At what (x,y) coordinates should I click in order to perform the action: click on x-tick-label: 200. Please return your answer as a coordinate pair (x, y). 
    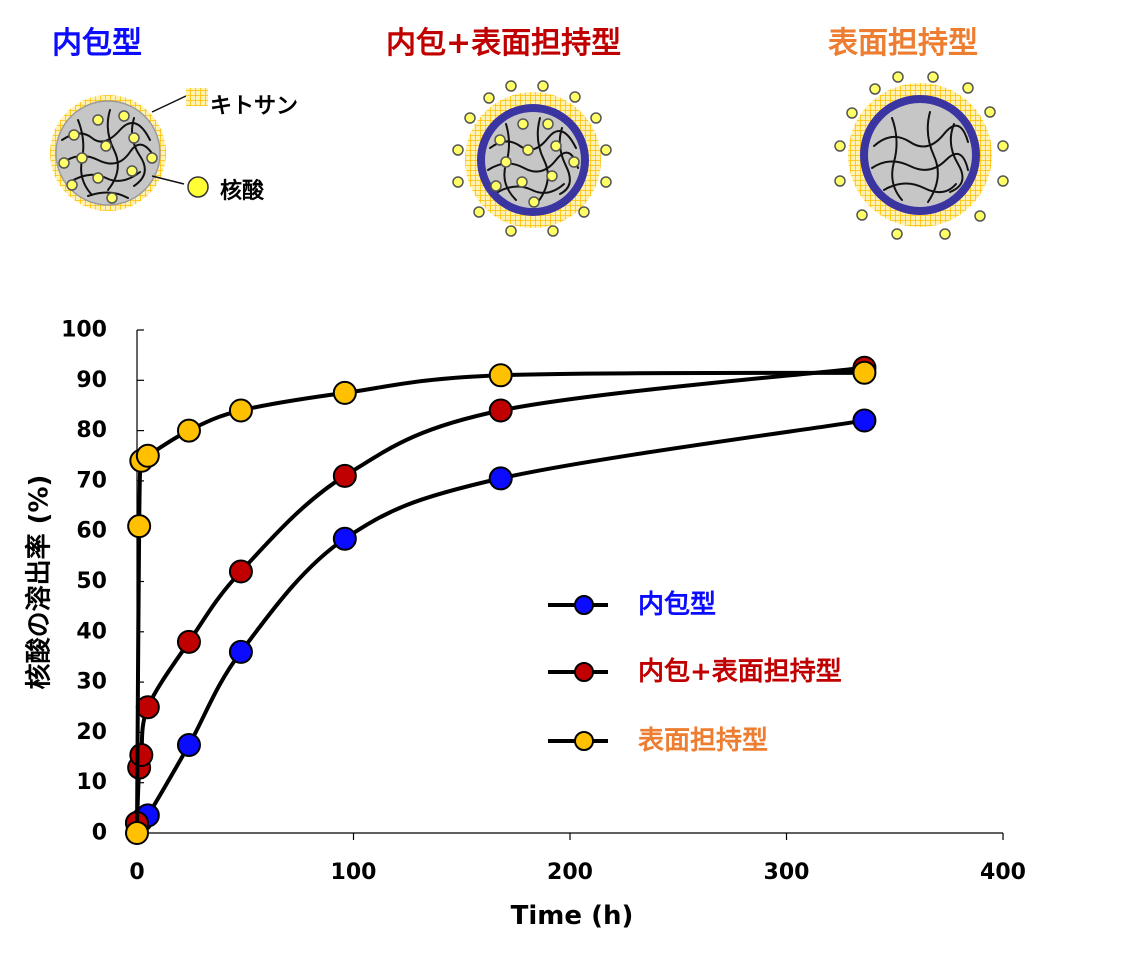
    Looking at the image, I should click on (570, 872).